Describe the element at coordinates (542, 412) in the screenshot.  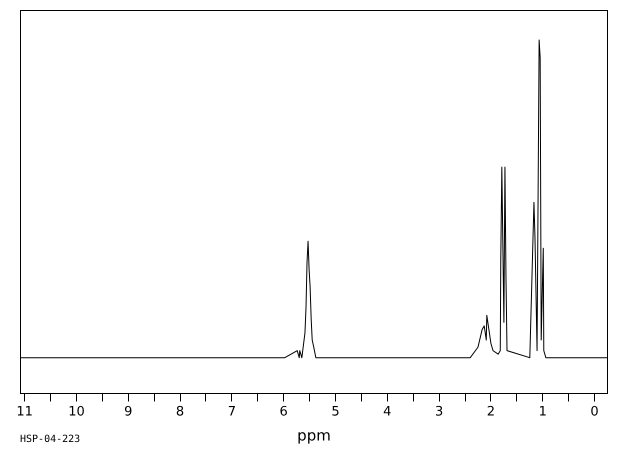
I see `x-tick-label: 1` at that location.